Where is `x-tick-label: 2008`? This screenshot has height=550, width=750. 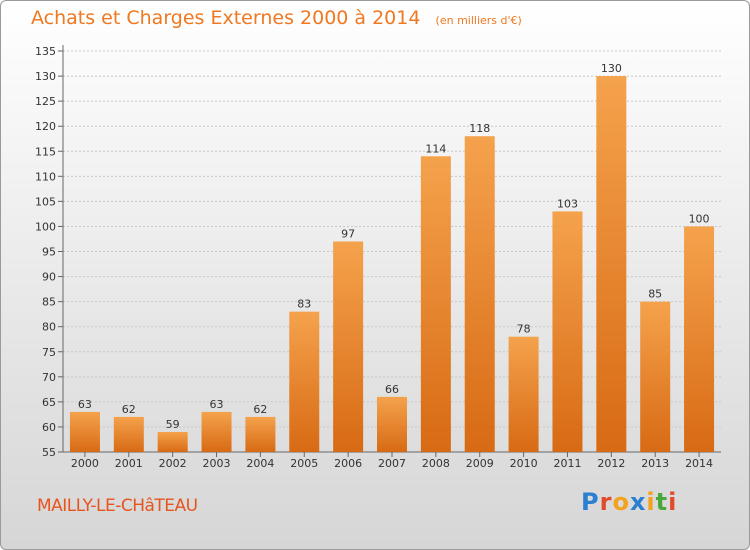
x-tick-label: 2008 is located at coordinates (436, 463).